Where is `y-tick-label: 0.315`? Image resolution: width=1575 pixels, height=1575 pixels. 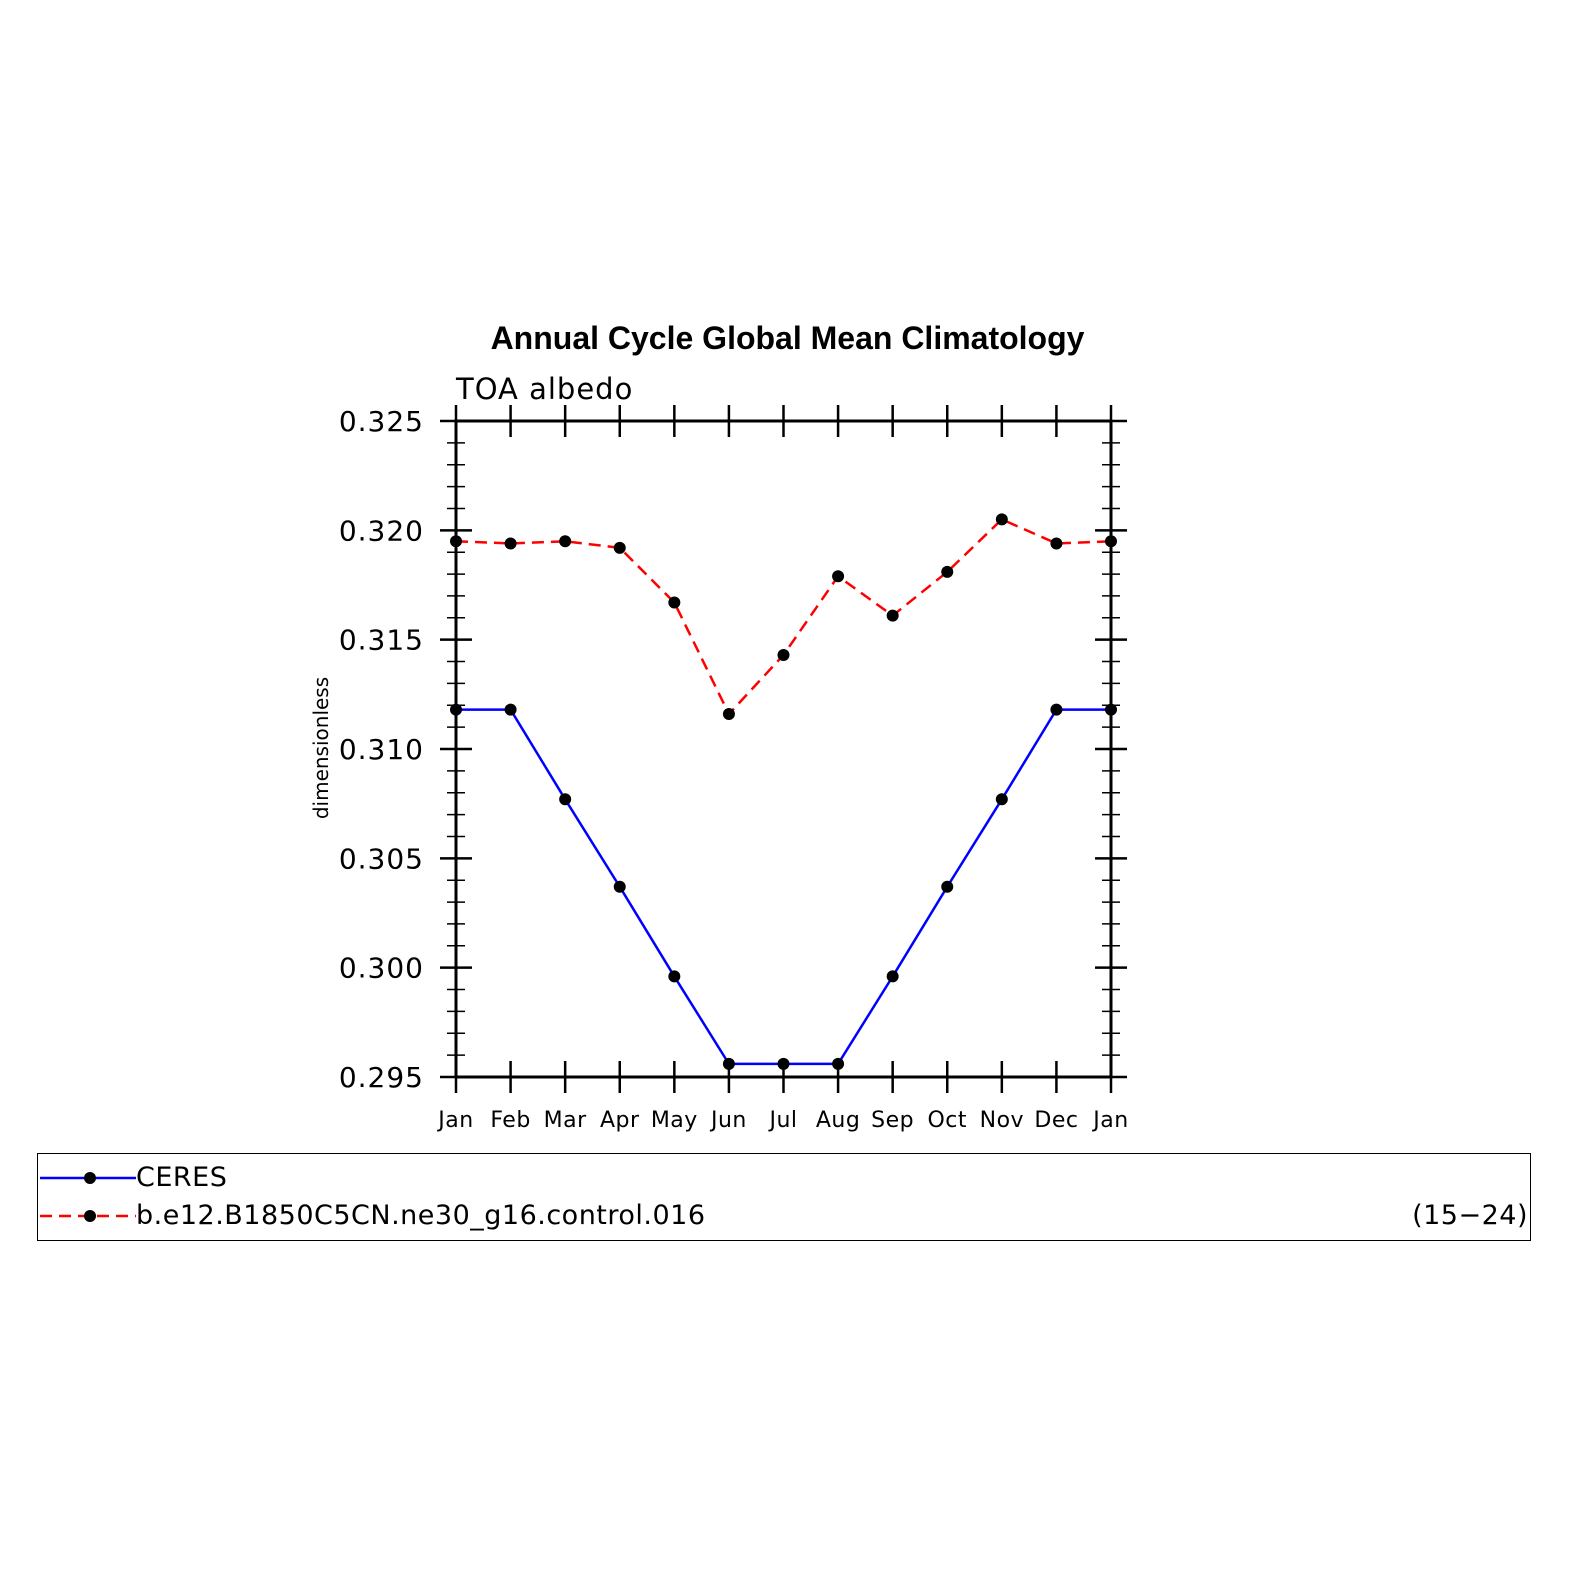
y-tick-label: 0.315 is located at coordinates (381, 640).